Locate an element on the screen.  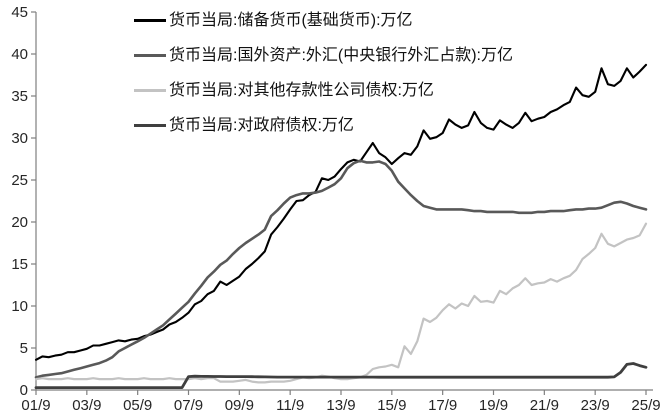
y-tick-label: 40 is located at coordinates (19, 54).